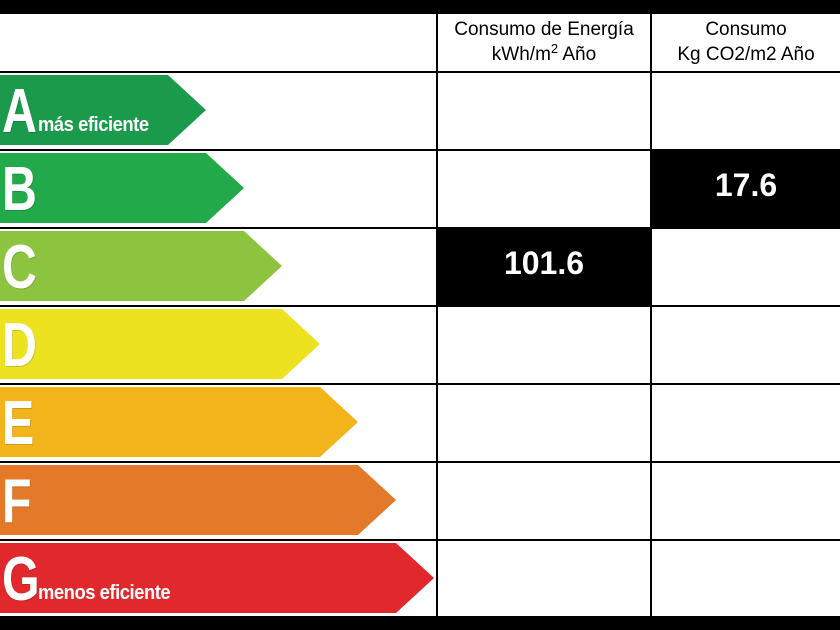  What do you see at coordinates (141, 266) in the screenshot?
I see `class-arrow-c: C` at bounding box center [141, 266].